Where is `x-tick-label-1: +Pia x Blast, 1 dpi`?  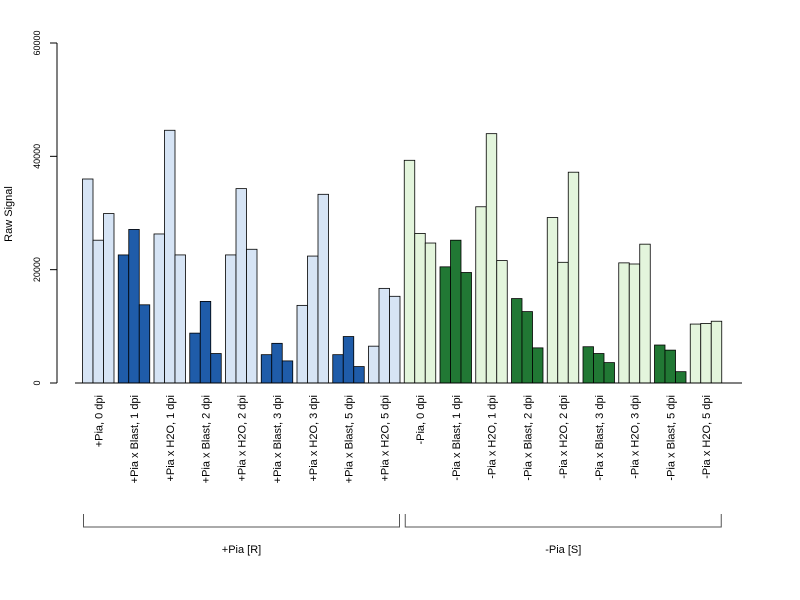 x-tick-label-1: +Pia x Blast, 1 dpi is located at coordinates (135, 439).